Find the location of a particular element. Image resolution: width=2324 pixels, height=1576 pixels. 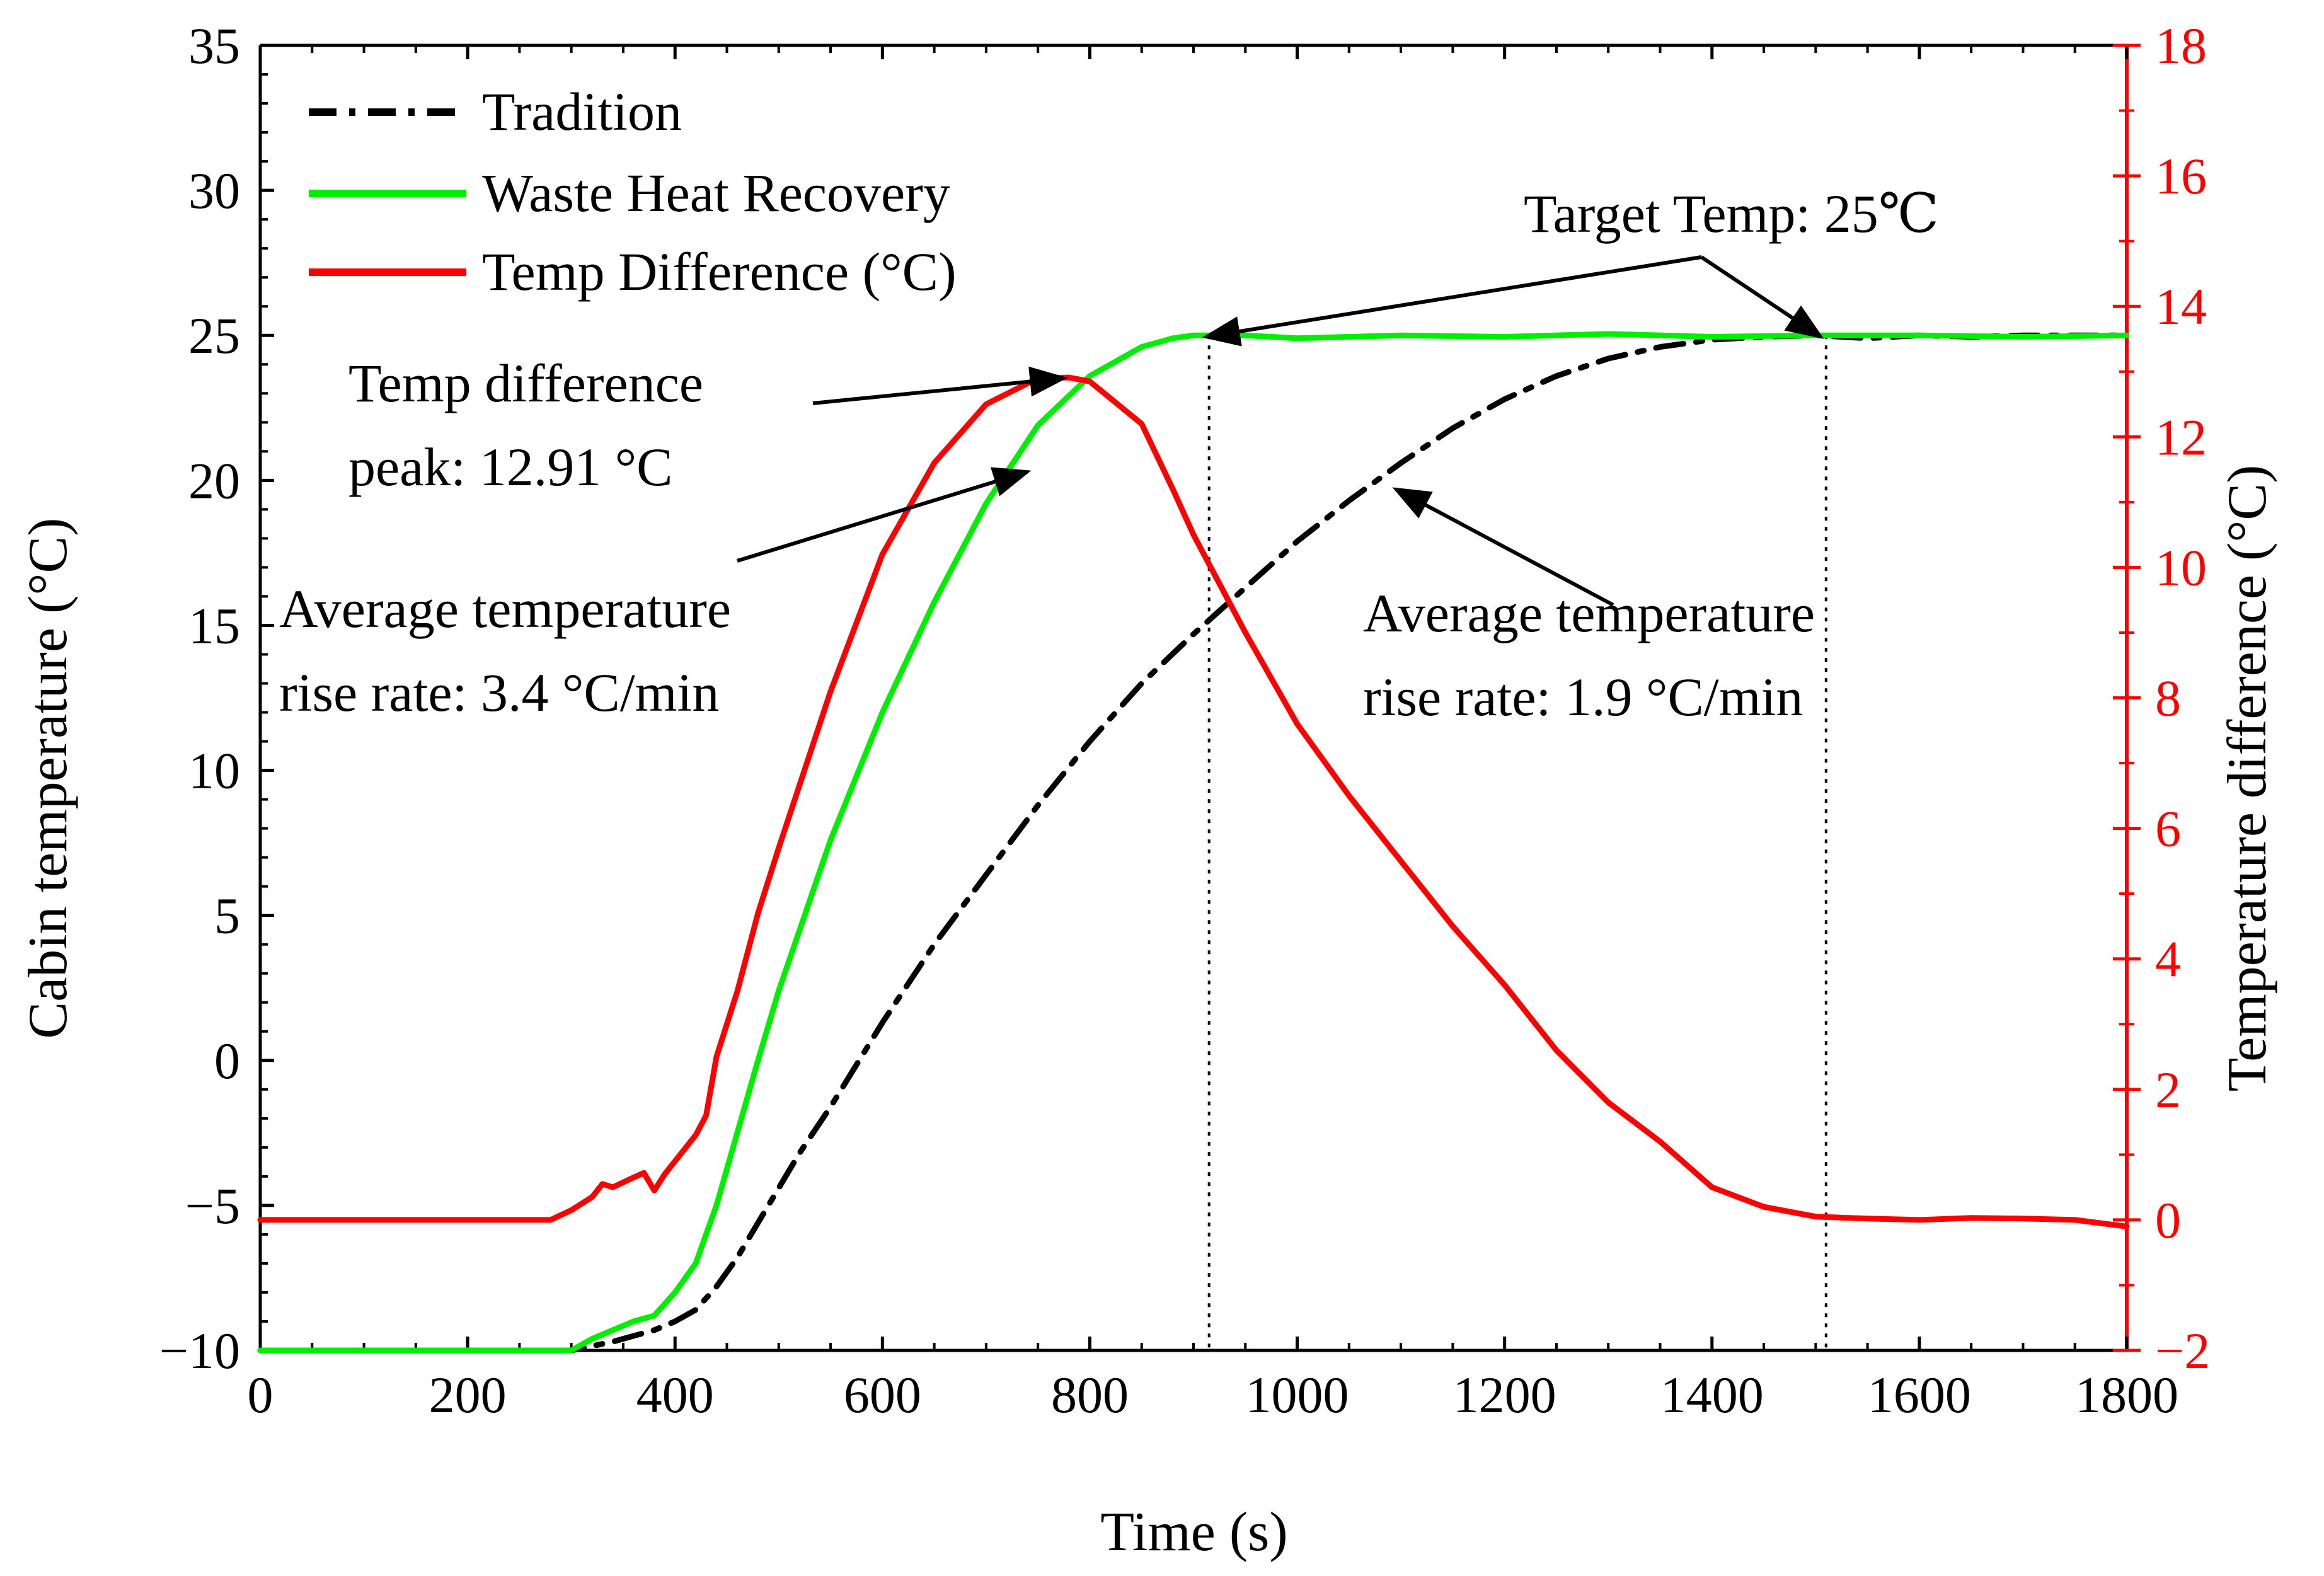

x-tick-label: 1800 is located at coordinates (2127, 1395).